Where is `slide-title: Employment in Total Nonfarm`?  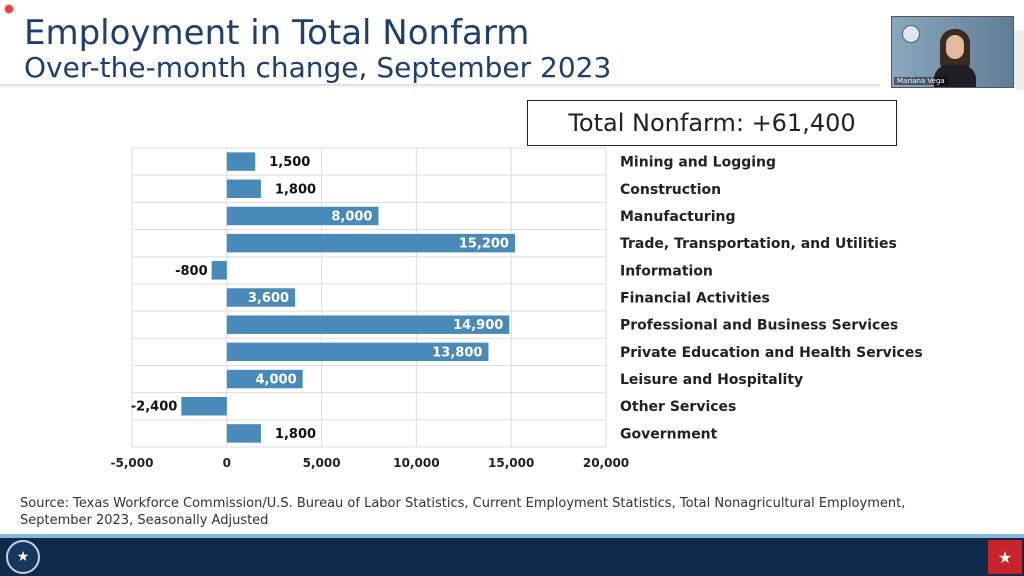 slide-title: Employment in Total Nonfarm is located at coordinates (277, 33).